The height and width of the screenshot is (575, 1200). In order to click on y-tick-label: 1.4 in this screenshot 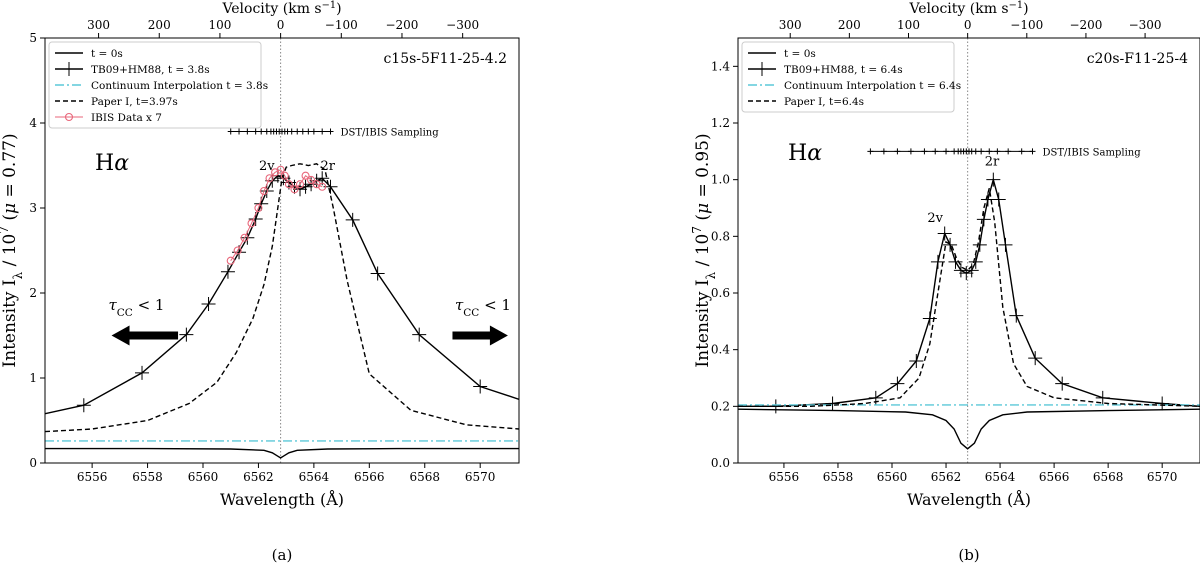, I will do `click(720, 66)`.